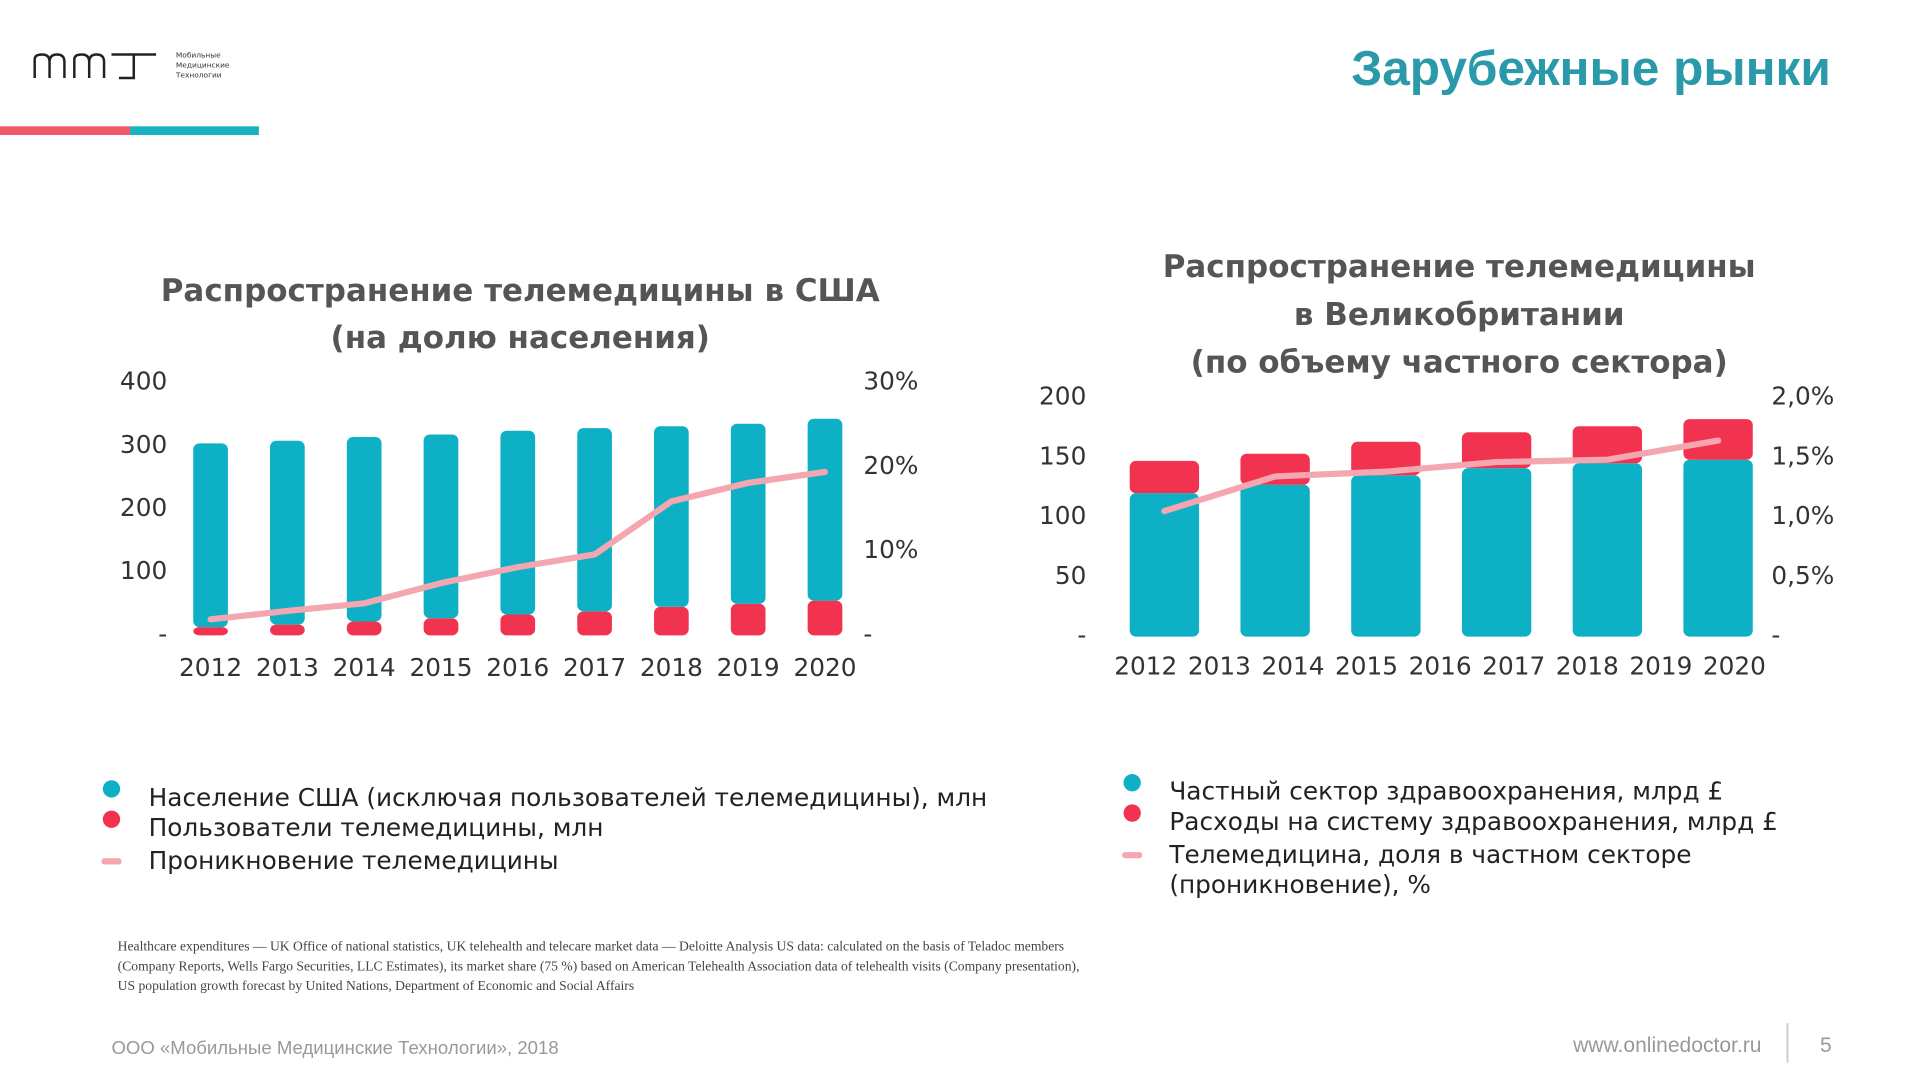 This screenshot has height=1075, width=1920. What do you see at coordinates (1300, 884) in the screenshot?
I see `legend-label: (проникновение), %` at bounding box center [1300, 884].